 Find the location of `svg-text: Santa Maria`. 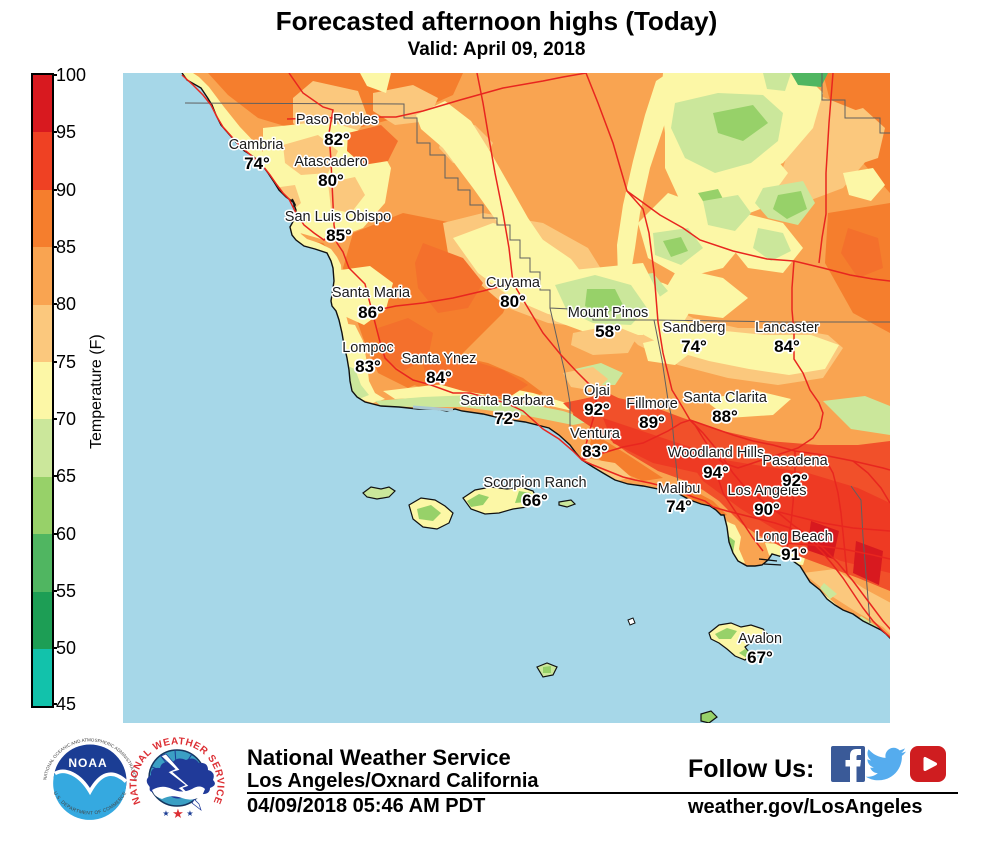

svg-text: Santa Maria is located at coordinates (371, 293).